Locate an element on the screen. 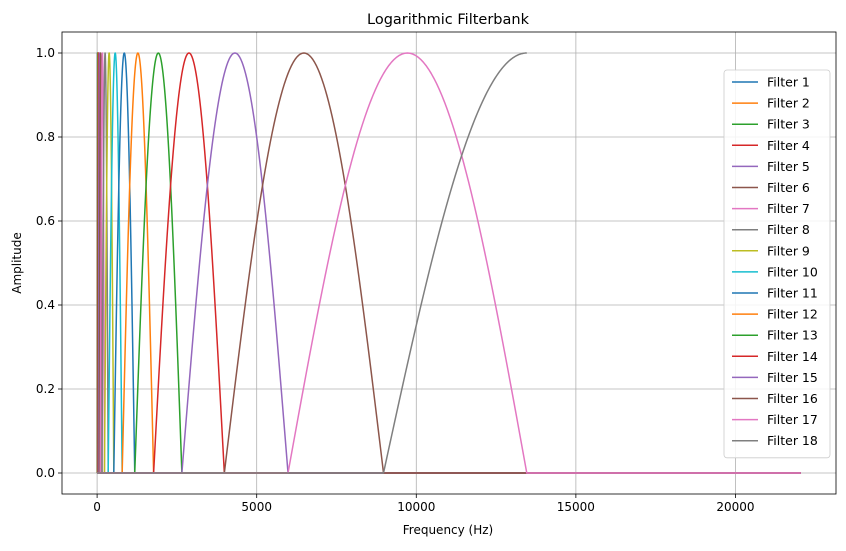 This screenshot has height=551, width=846. legend-label: Filter 6 is located at coordinates (788, 187).